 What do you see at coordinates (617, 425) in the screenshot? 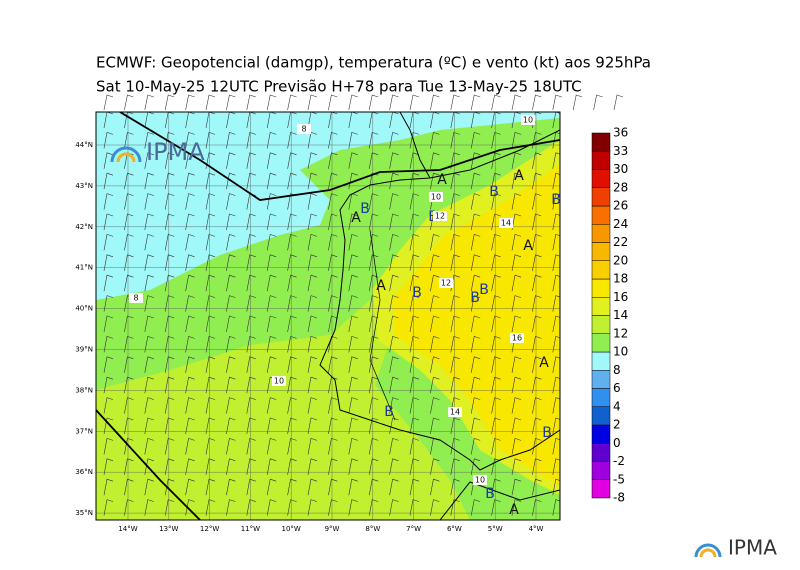
I see `colorbar-label: 2` at bounding box center [617, 425].